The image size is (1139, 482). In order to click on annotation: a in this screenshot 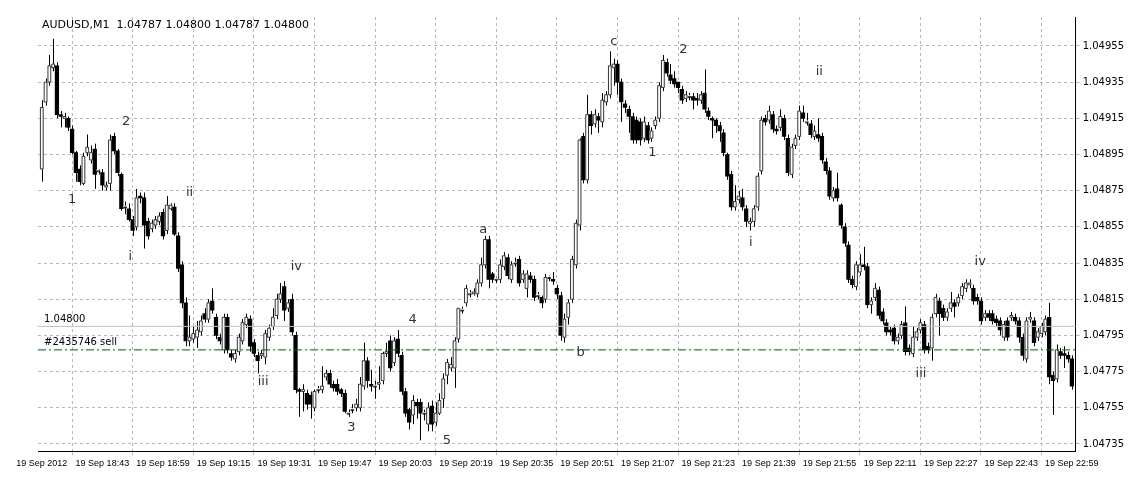, I will do `click(483, 228)`.